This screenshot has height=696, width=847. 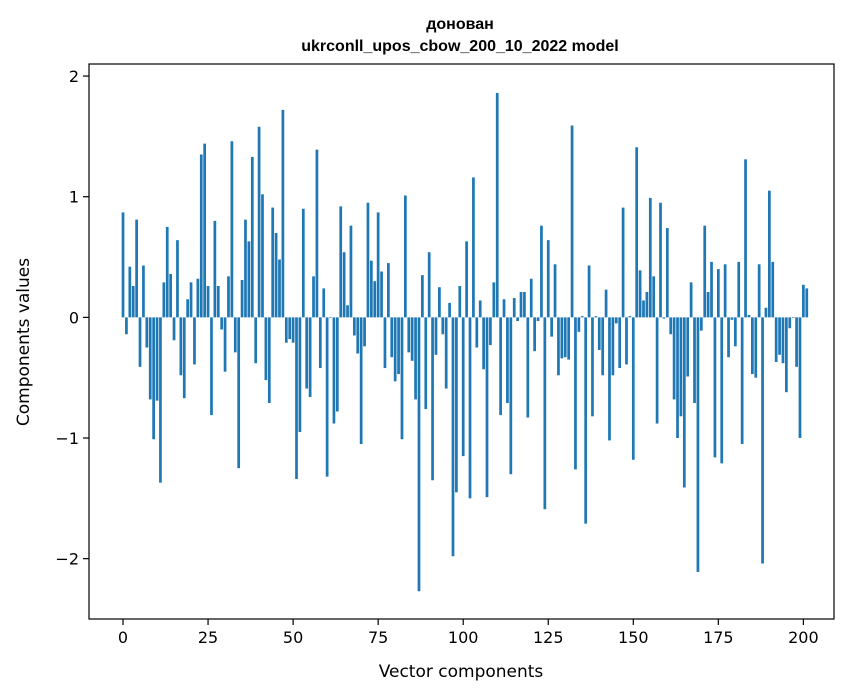 I want to click on y-axis: −2 −1 0 1 2, so click(x=72, y=318).